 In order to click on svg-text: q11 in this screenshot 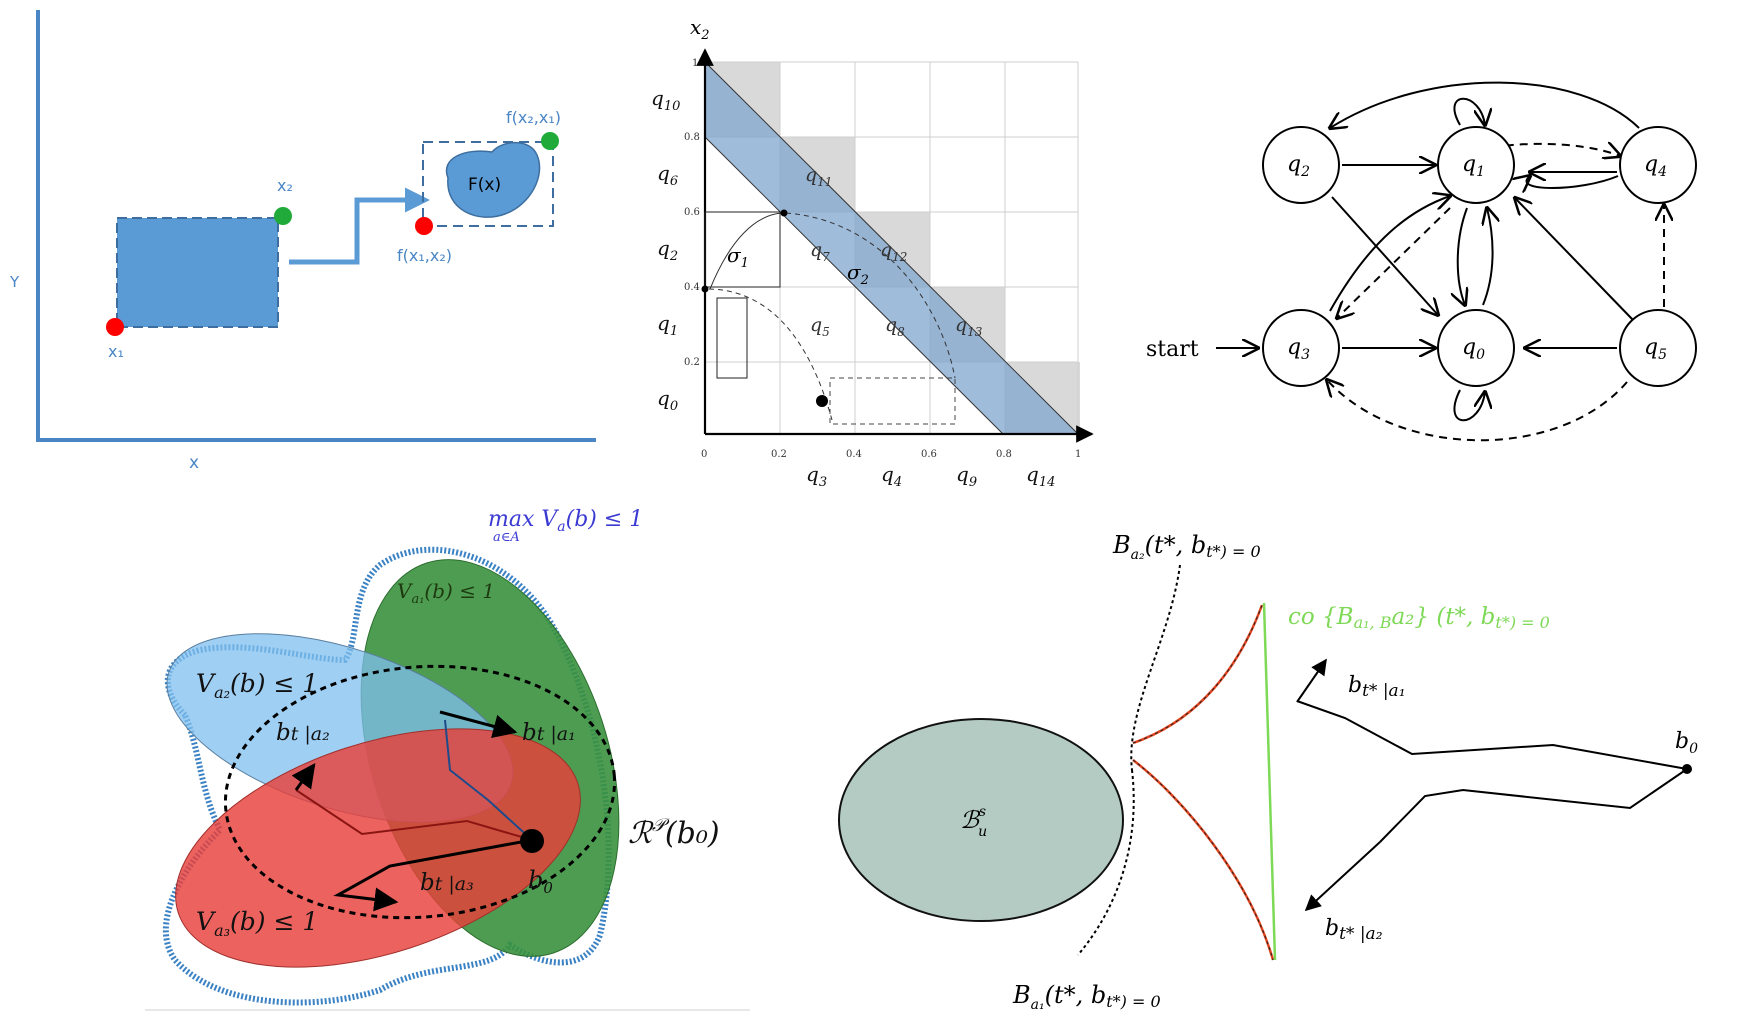, I will do `click(818, 176)`.